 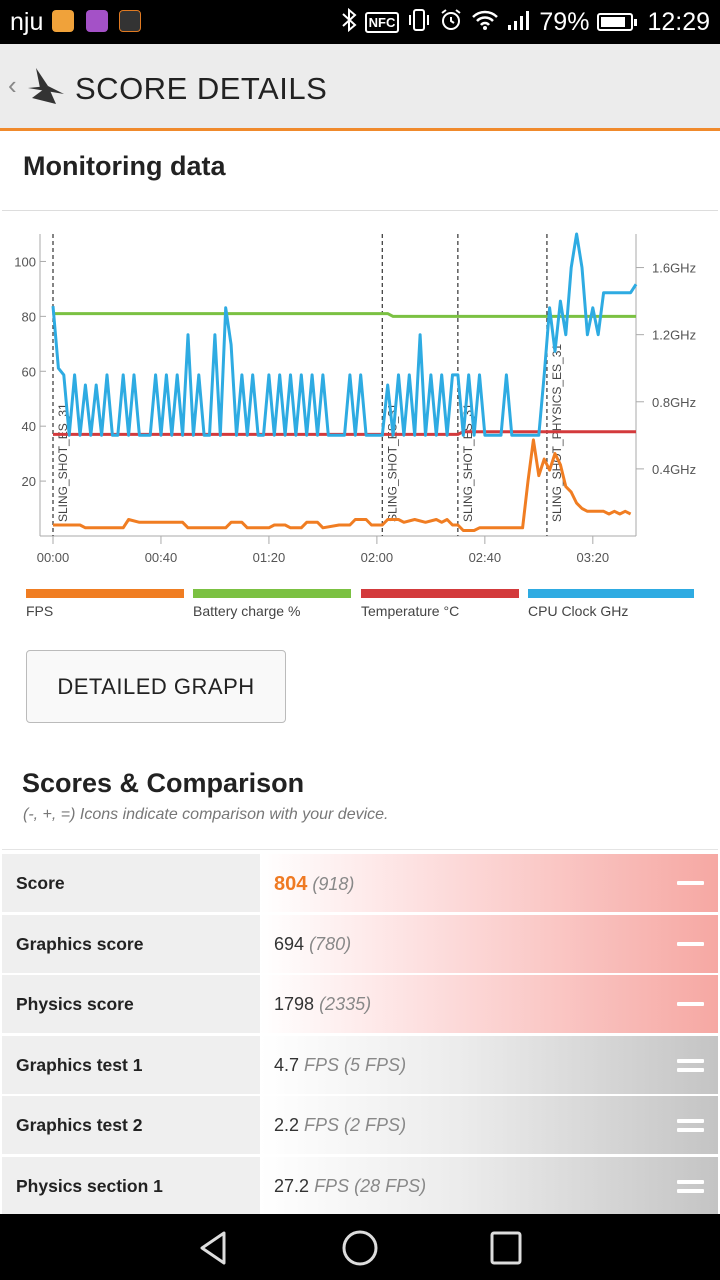 What do you see at coordinates (360, 849) in the screenshot?
I see `divider` at bounding box center [360, 849].